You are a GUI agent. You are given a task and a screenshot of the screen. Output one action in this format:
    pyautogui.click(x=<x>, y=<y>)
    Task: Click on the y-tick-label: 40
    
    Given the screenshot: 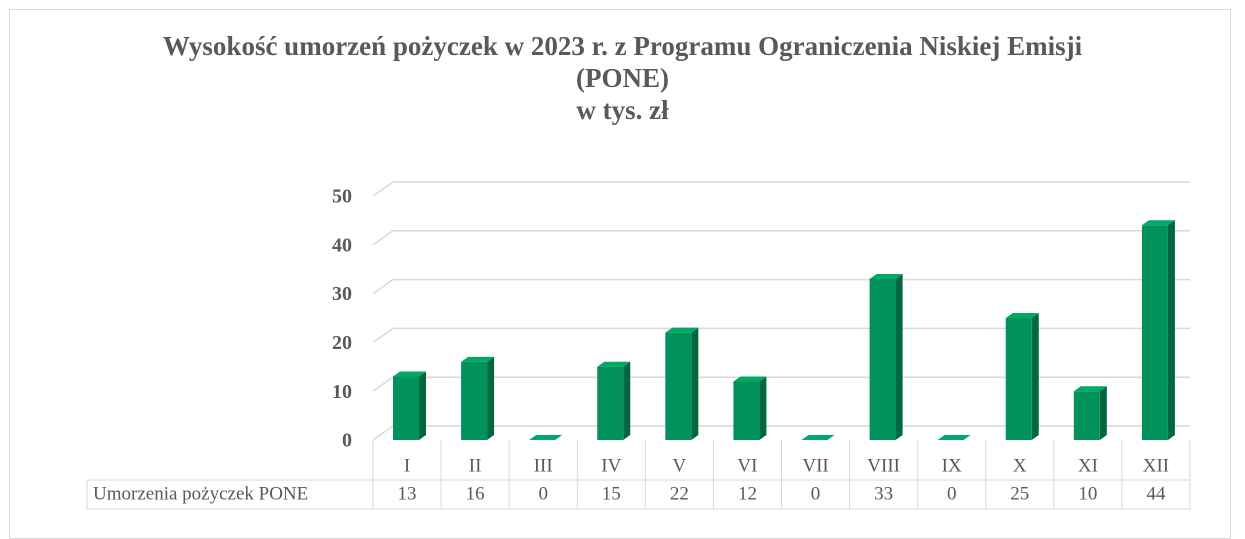 What is the action you would take?
    pyautogui.click(x=342, y=245)
    